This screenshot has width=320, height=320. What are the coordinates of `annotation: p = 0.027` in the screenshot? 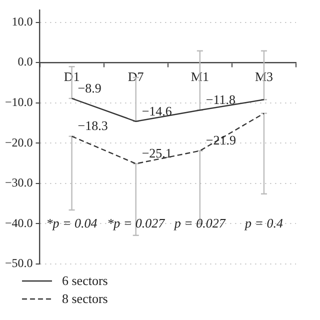 It's located at (199, 222).